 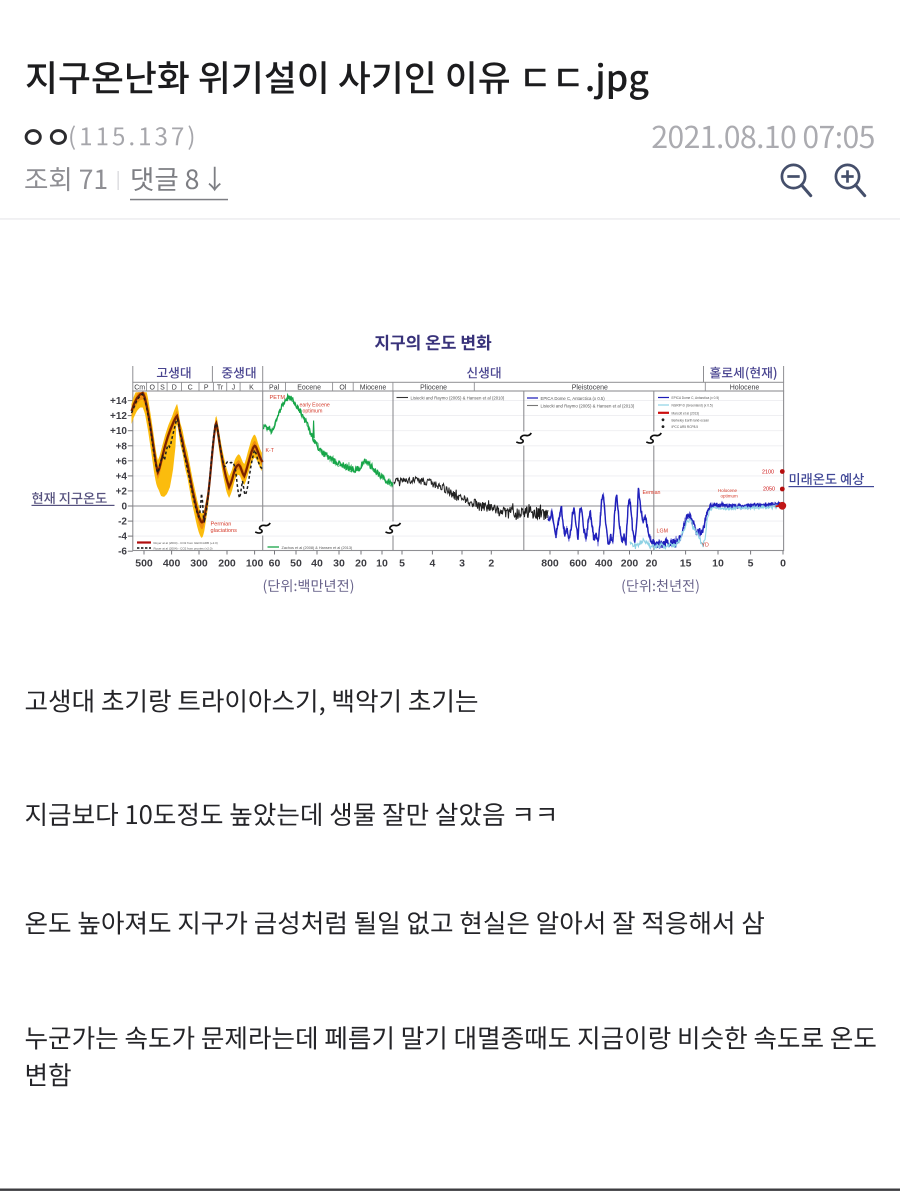 What do you see at coordinates (685, 427) in the screenshot?
I see `svg-text: IPCC AR5 RCP8.5` at bounding box center [685, 427].